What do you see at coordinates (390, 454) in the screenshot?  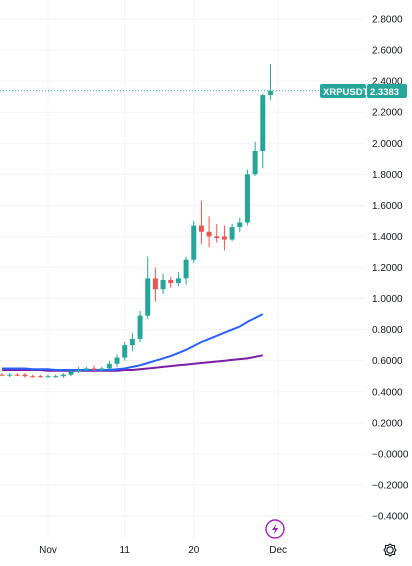 I see `y-tick-label: −0.0000` at bounding box center [390, 454].